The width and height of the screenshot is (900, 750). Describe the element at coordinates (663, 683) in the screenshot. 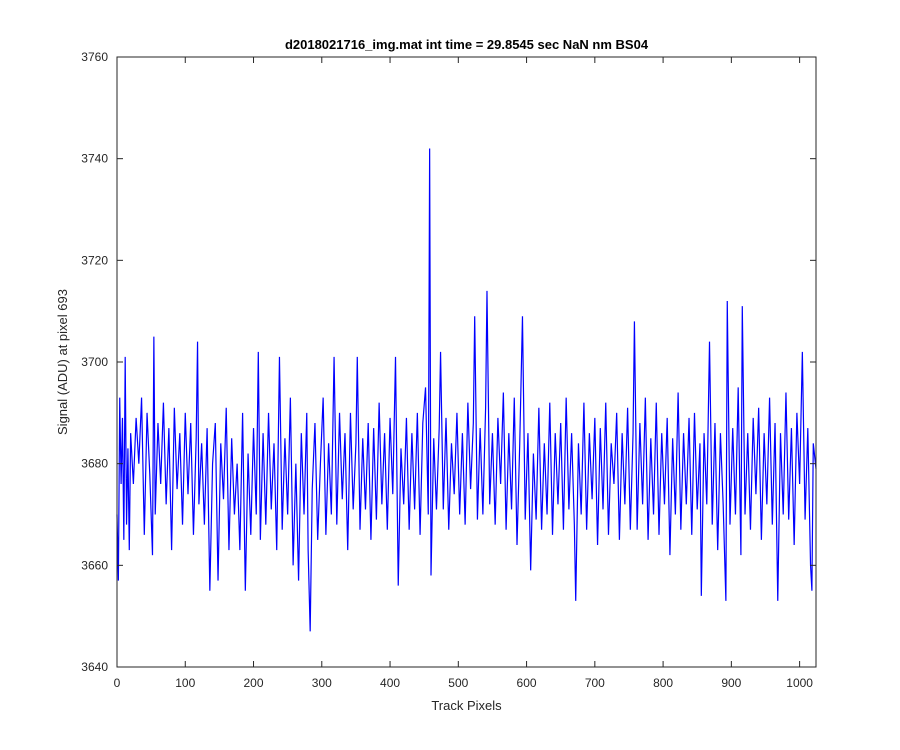

I see `x-tick-label: 800` at that location.